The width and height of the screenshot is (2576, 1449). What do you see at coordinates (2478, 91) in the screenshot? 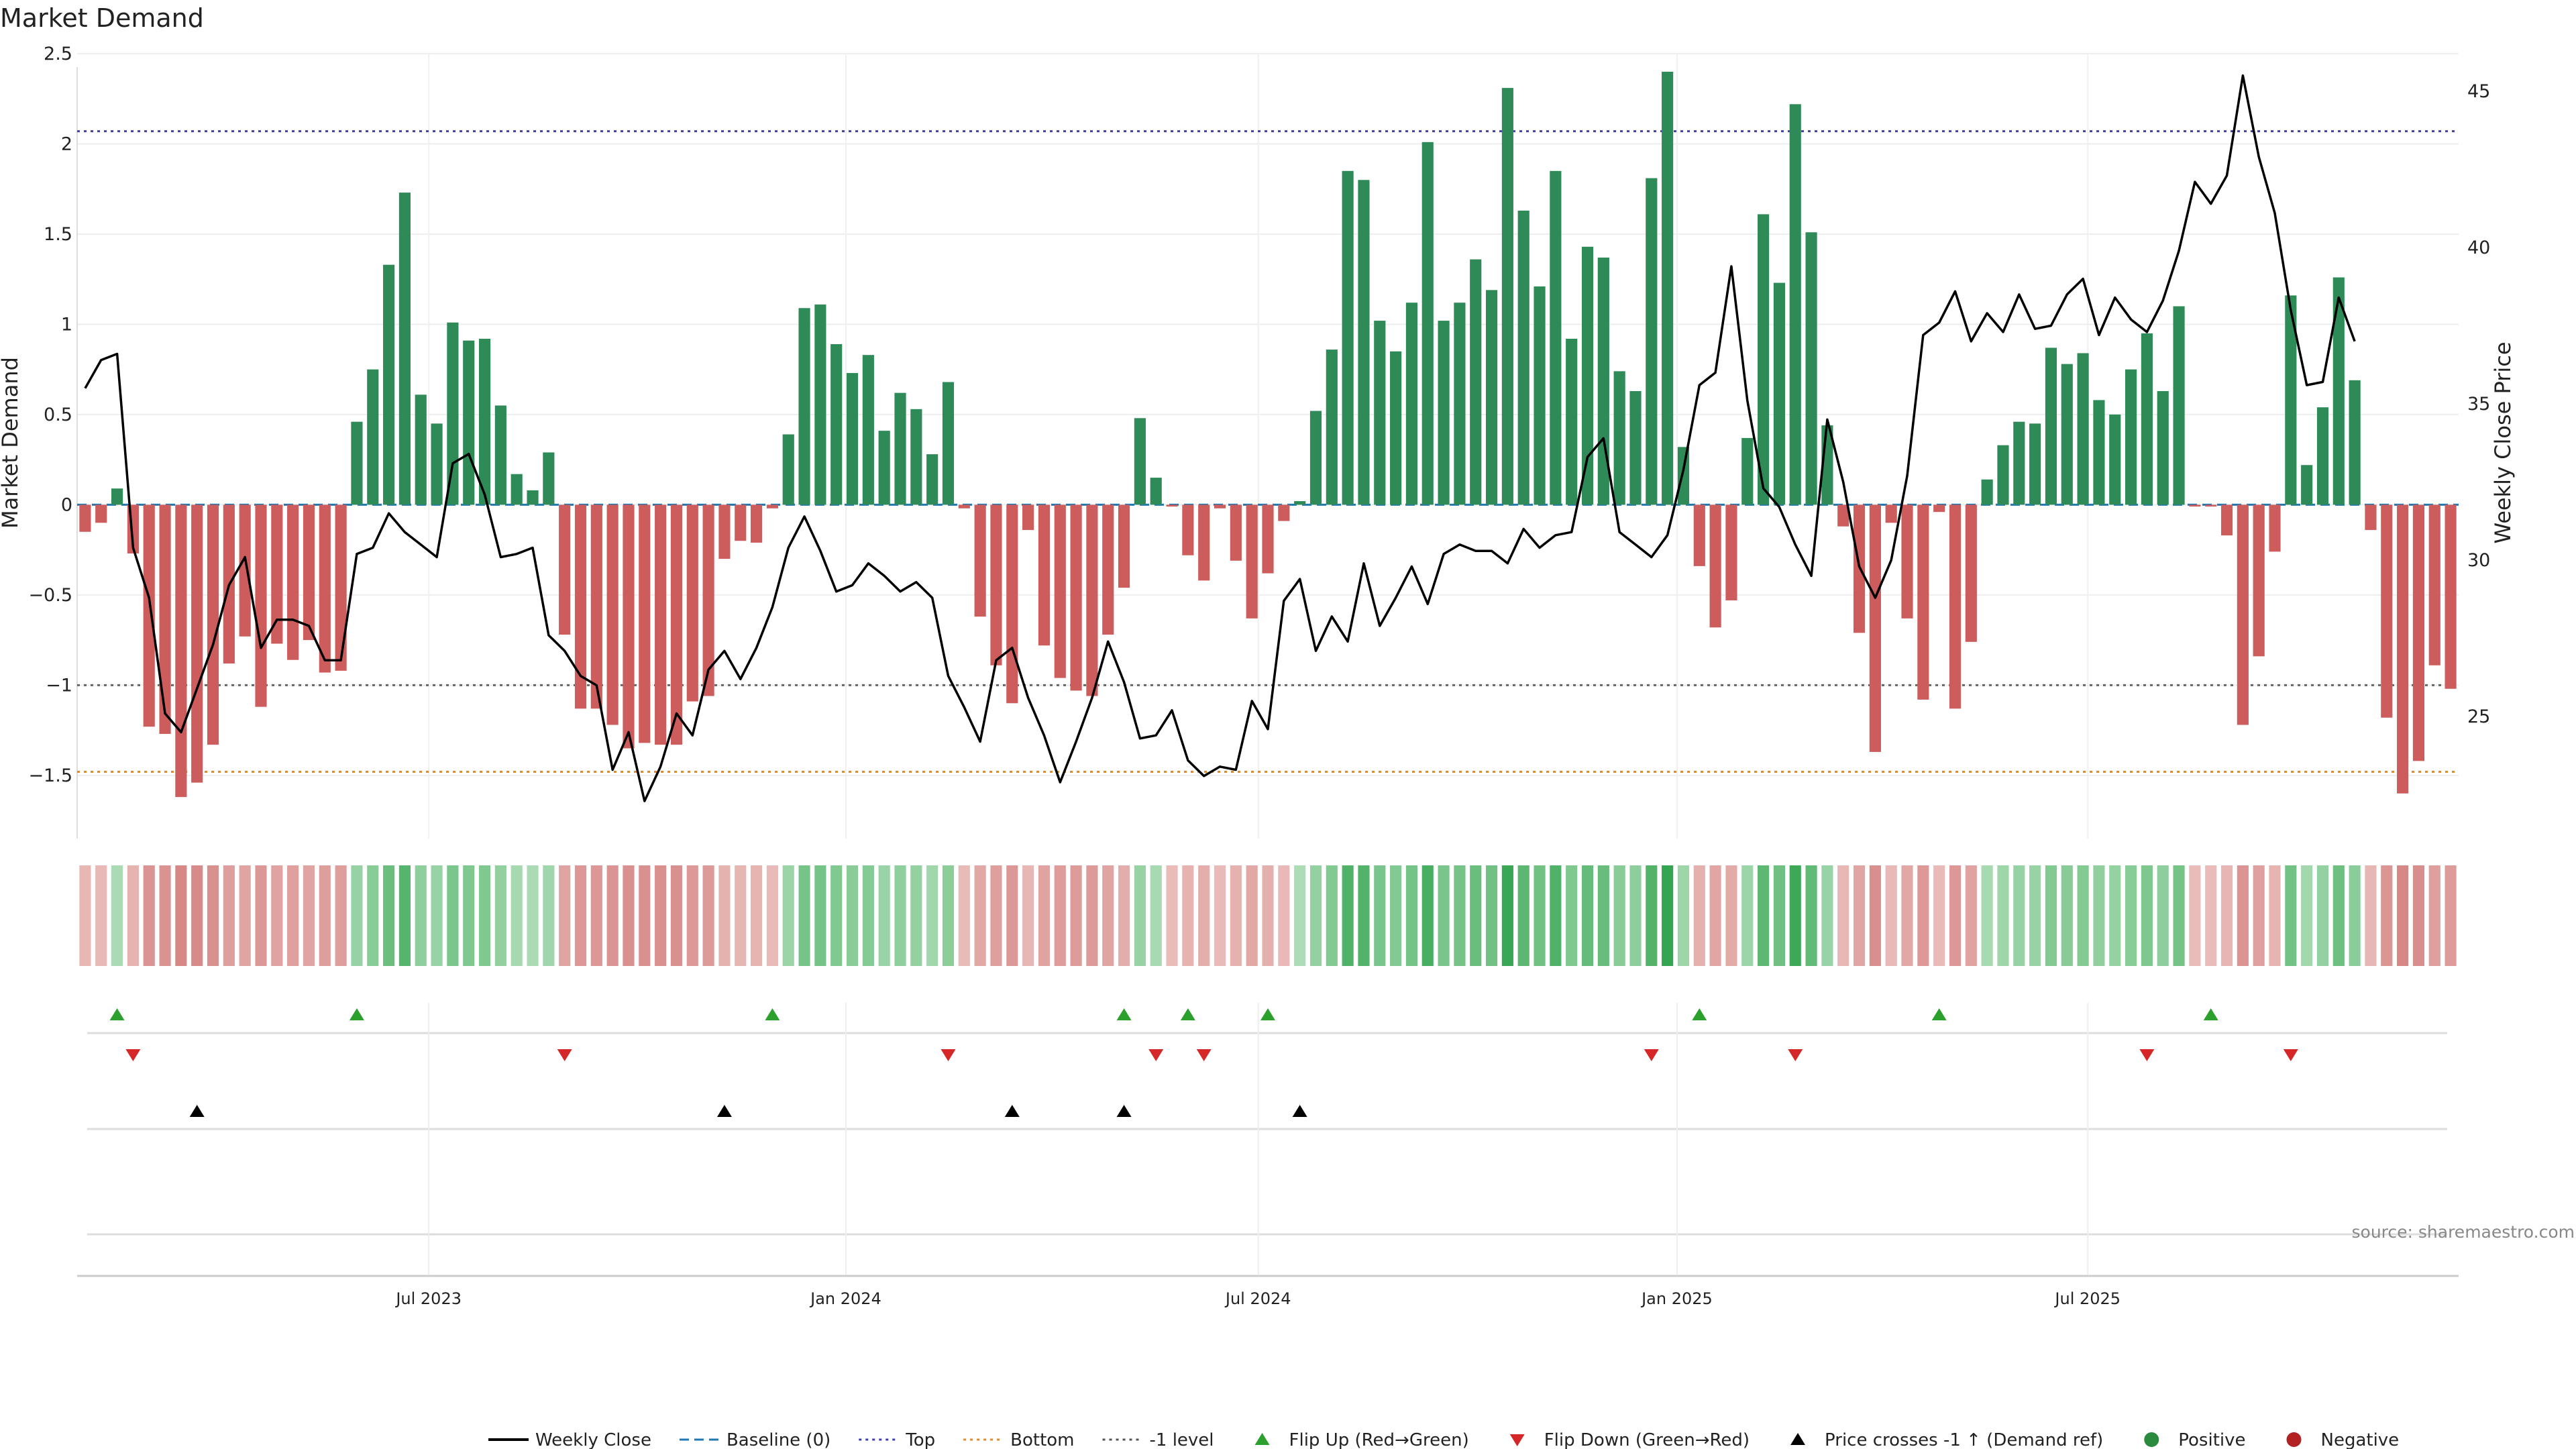
I see `y2-tick-label: 45` at bounding box center [2478, 91].